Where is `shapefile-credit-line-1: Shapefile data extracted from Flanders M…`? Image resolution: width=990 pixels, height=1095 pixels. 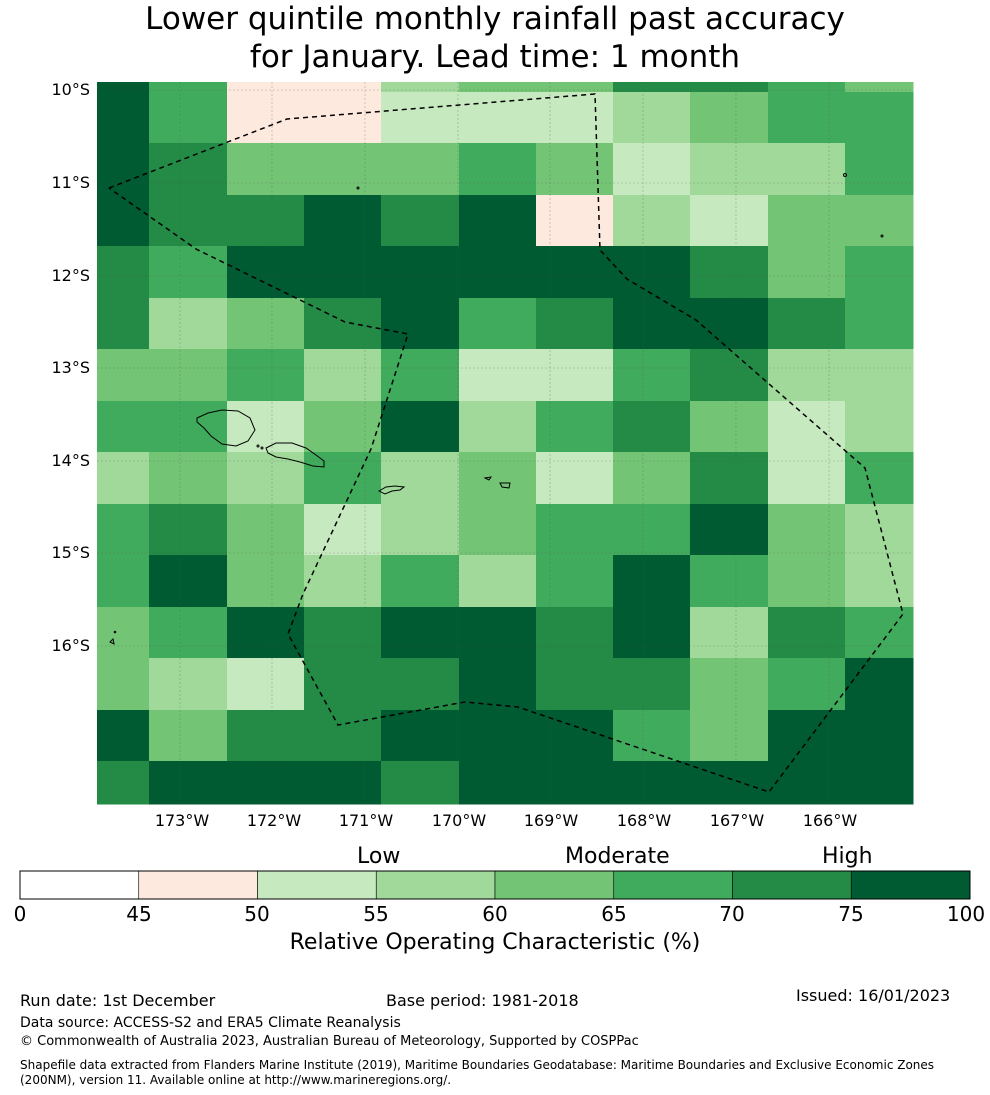
shapefile-credit-line-1: Shapefile data extracted from Flanders M… is located at coordinates (477, 1065).